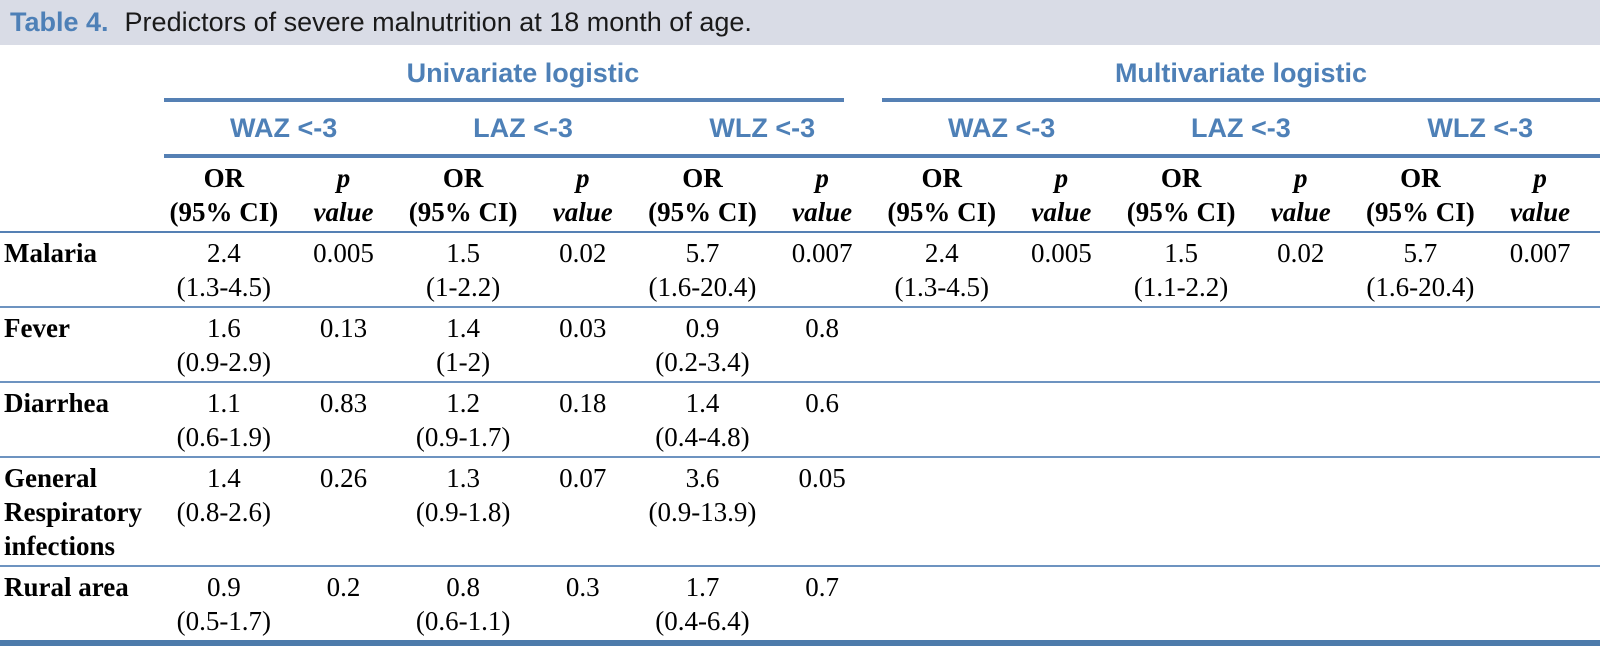 The image size is (1600, 646). I want to click on p-value: 0.6, so click(822, 403).